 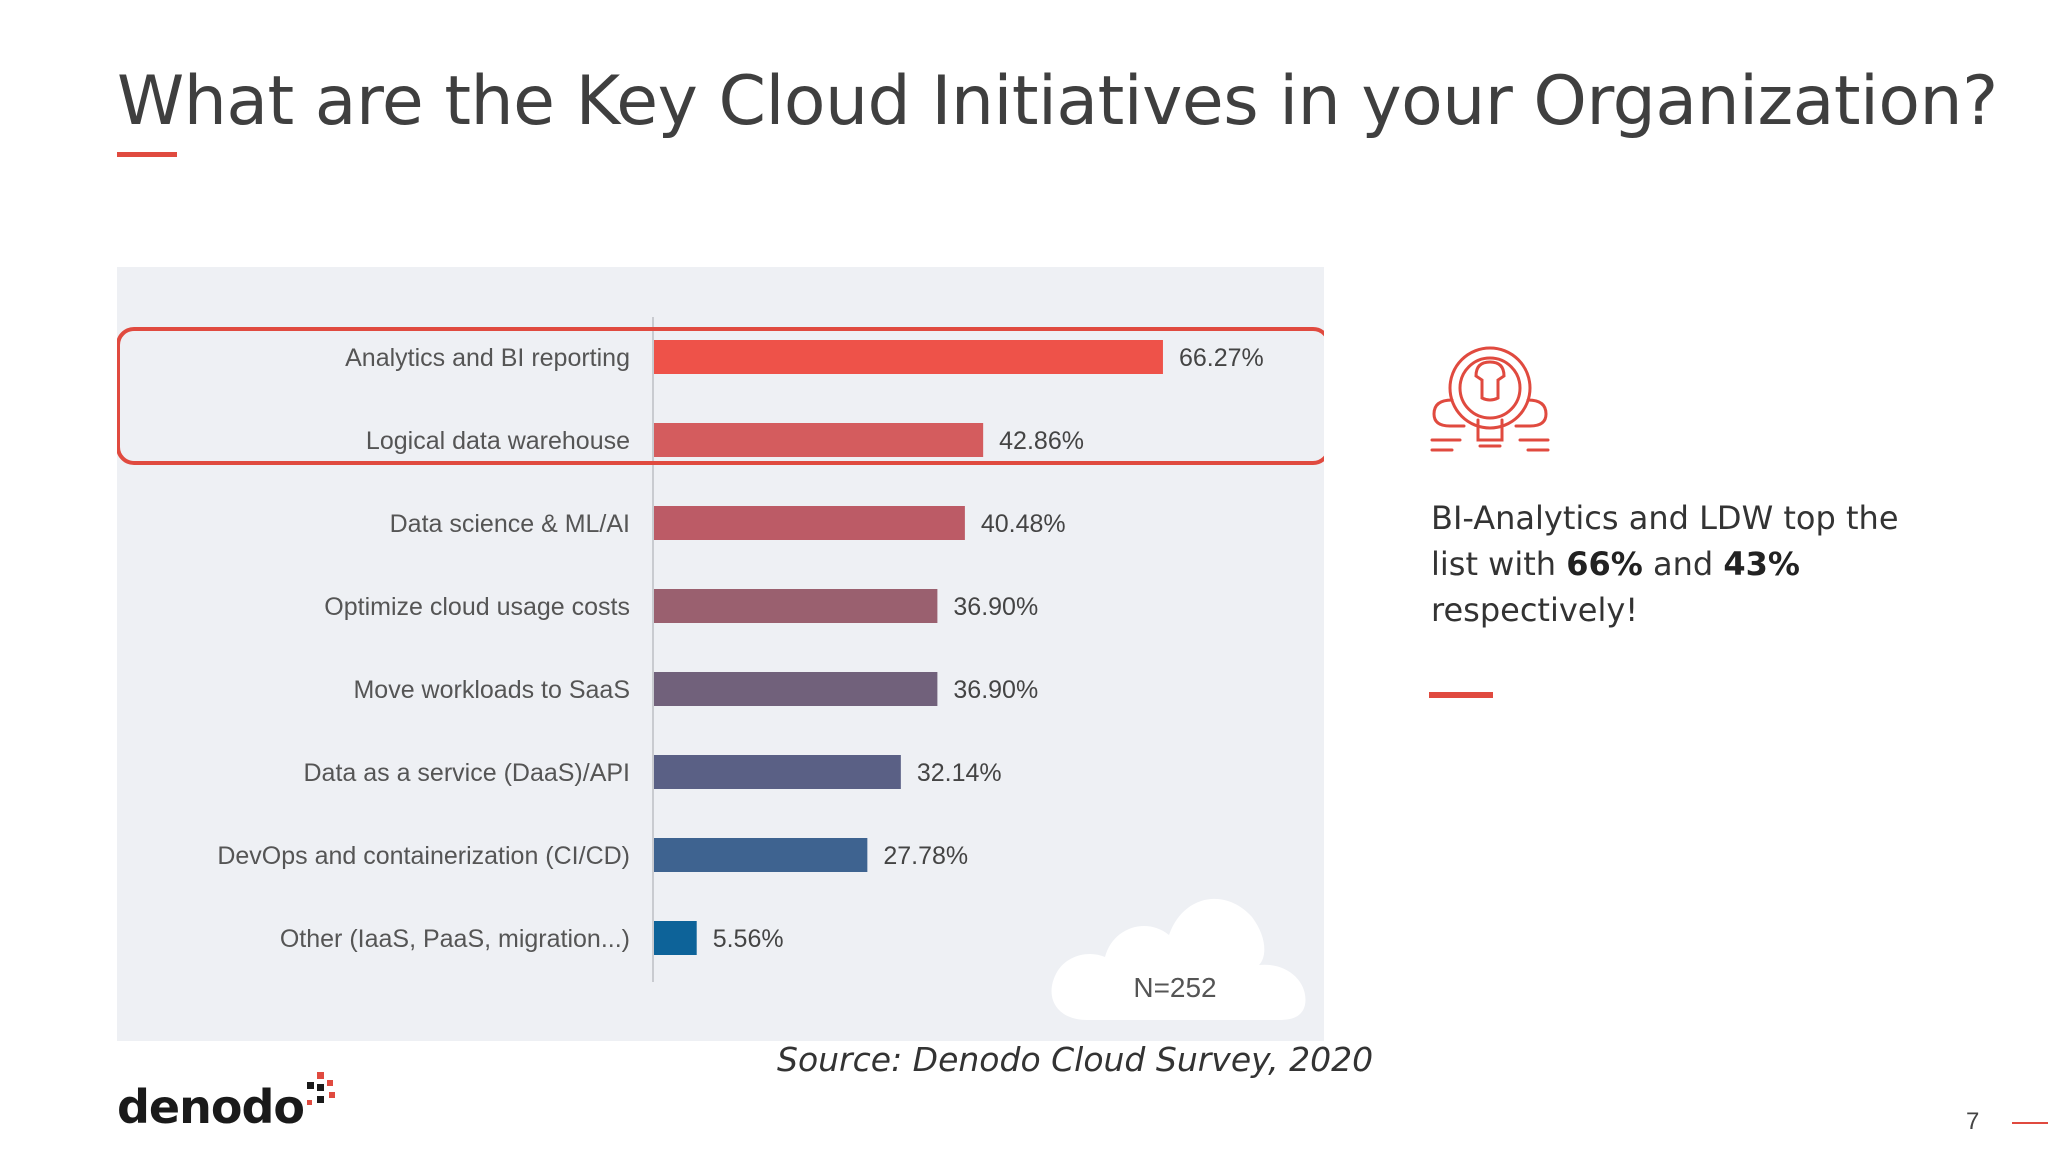 I want to click on highlight-frame, so click(x=720, y=396).